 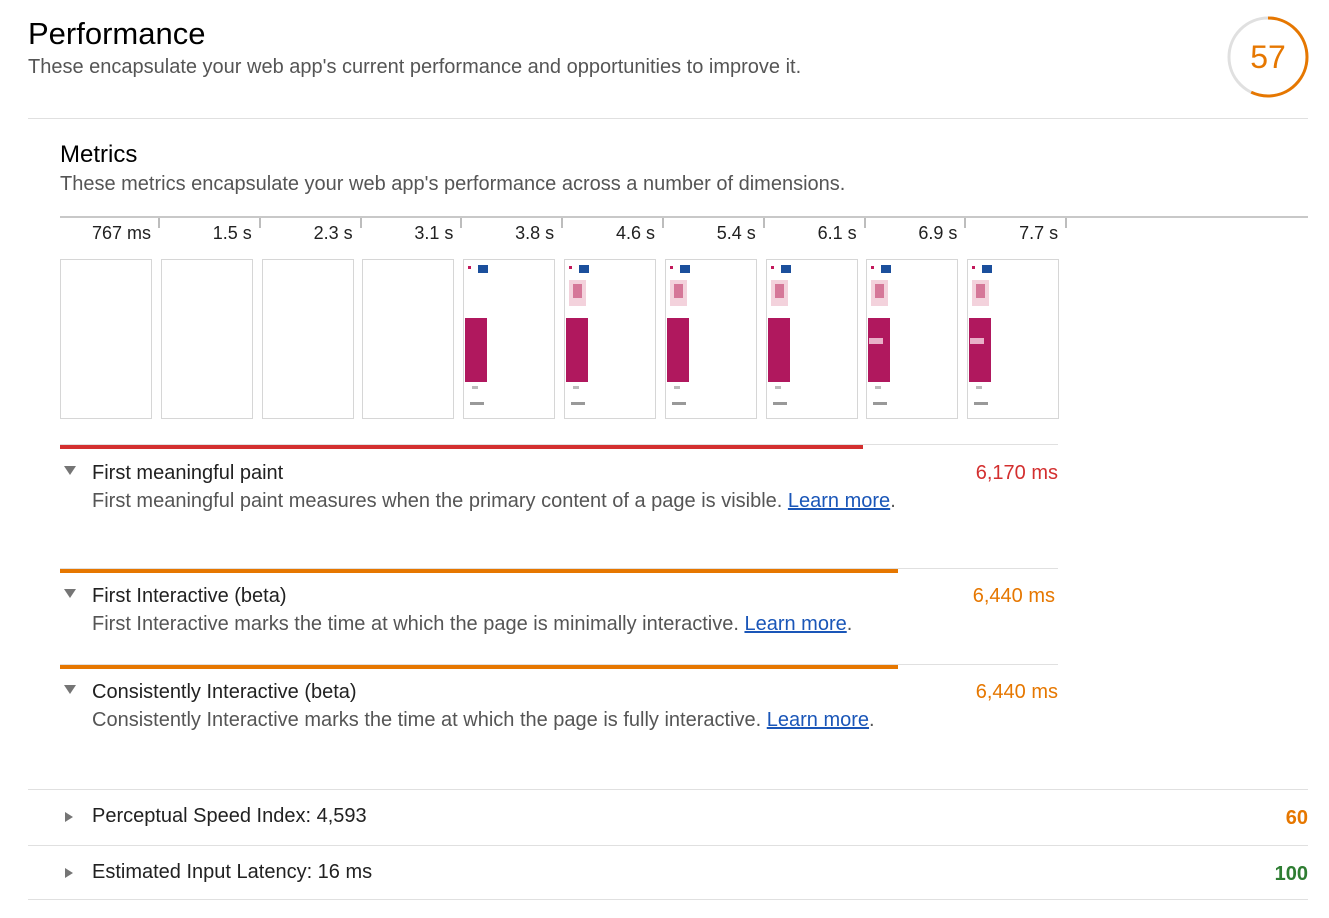 What do you see at coordinates (1296, 818) in the screenshot?
I see `speed-index-score: 60` at bounding box center [1296, 818].